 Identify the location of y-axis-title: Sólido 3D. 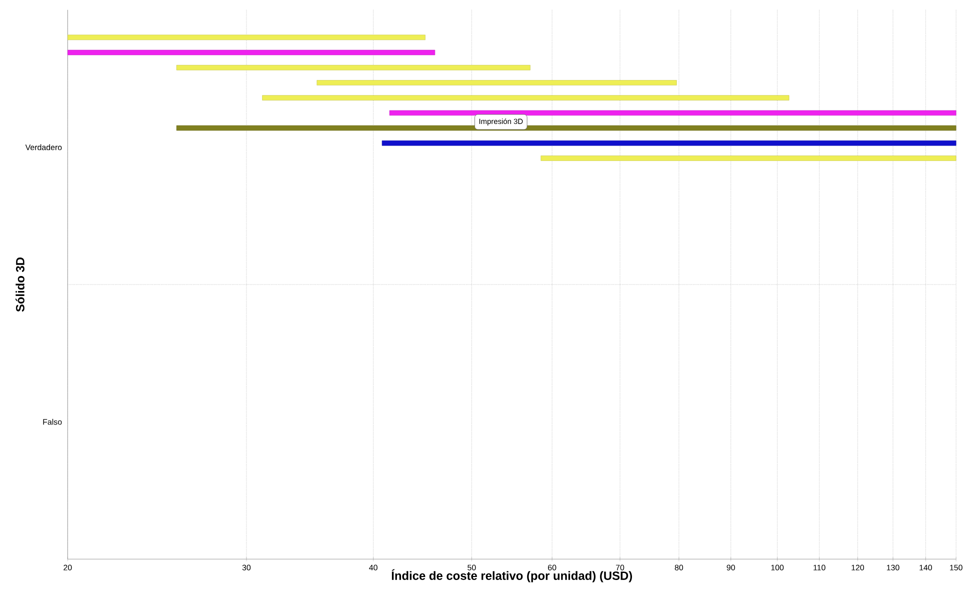
(20, 285).